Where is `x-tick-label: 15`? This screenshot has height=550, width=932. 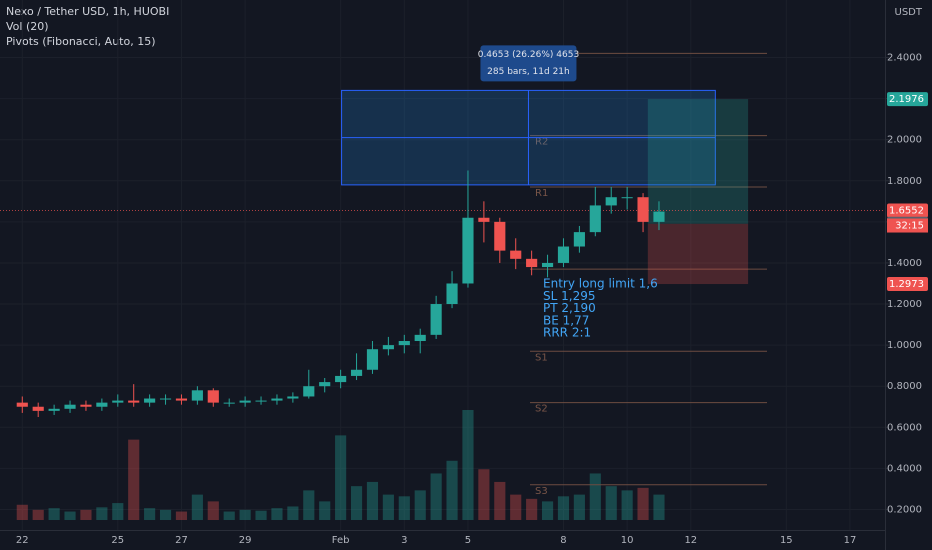 x-tick-label: 15 is located at coordinates (786, 540).